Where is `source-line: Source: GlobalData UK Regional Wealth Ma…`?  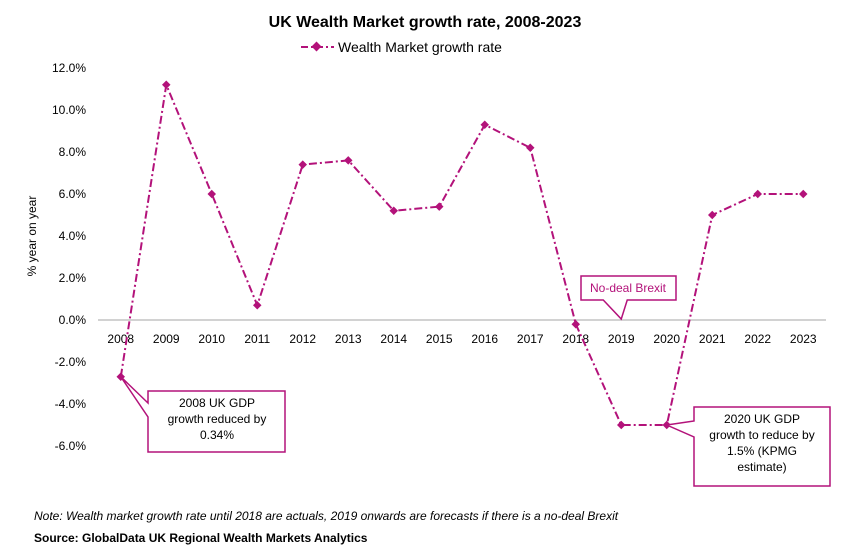
source-line: Source: GlobalData UK Regional Wealth Ma… is located at coordinates (201, 538).